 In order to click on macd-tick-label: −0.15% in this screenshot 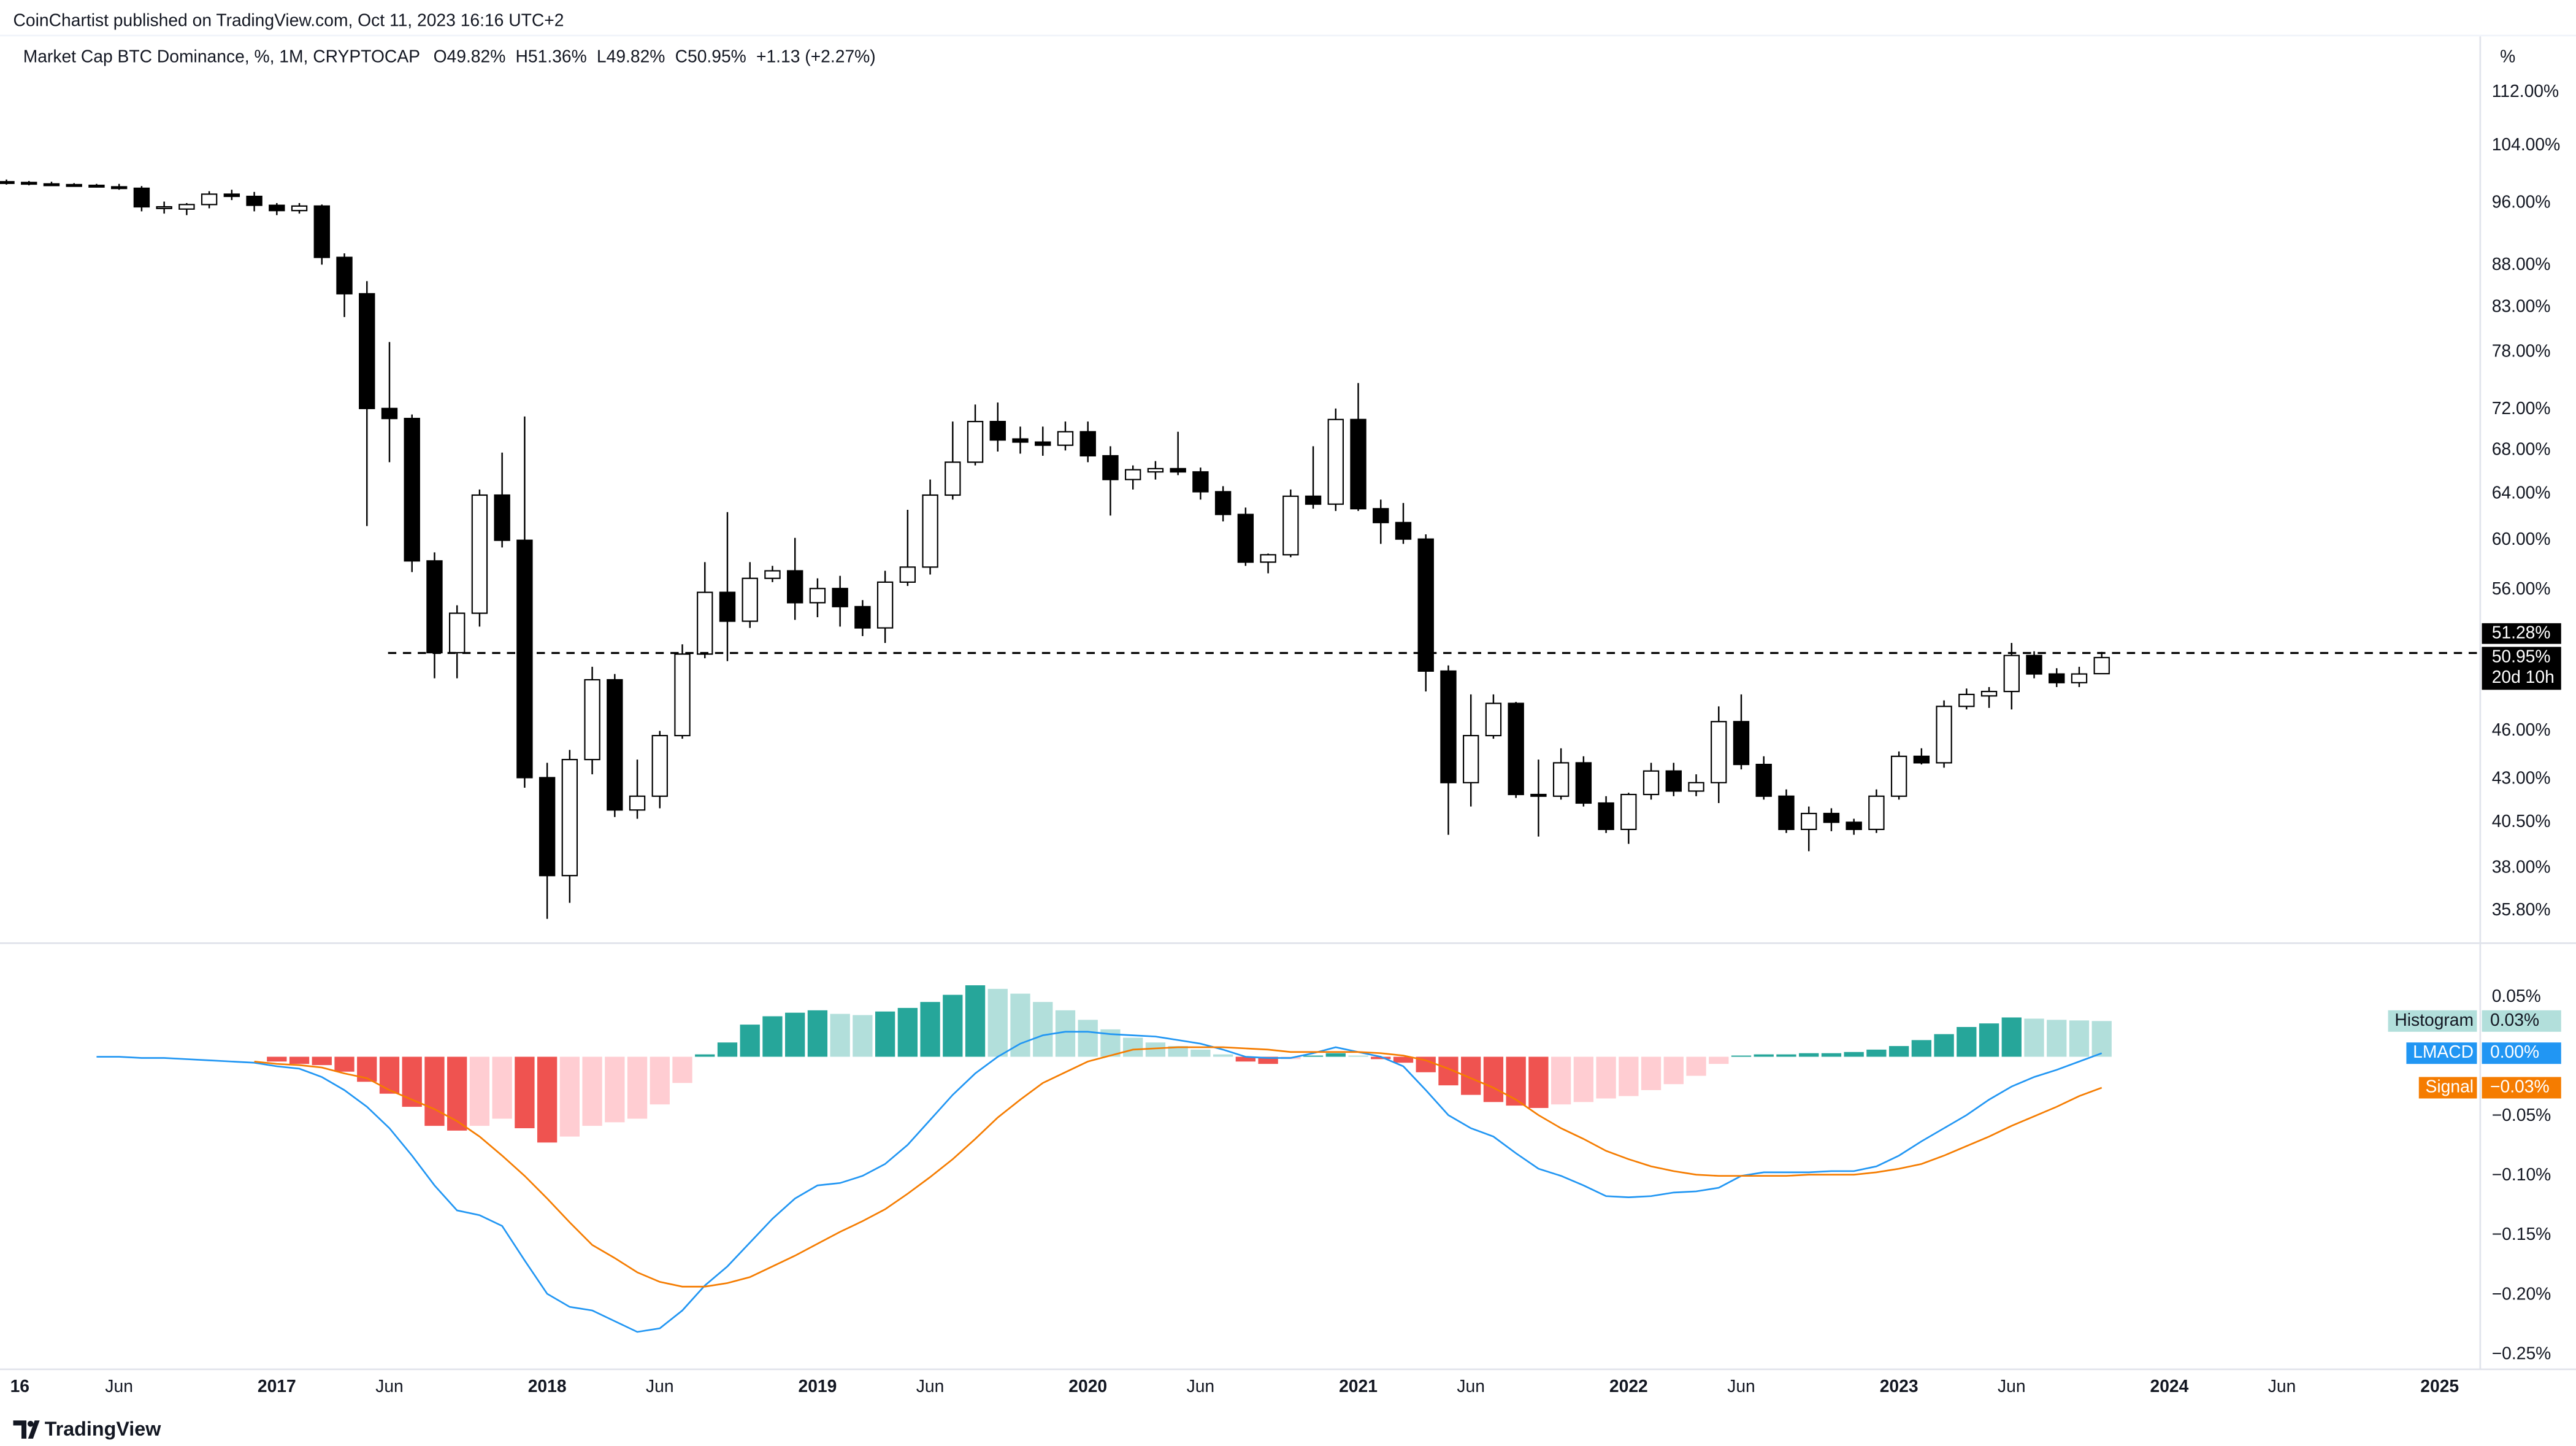, I will do `click(2521, 1234)`.